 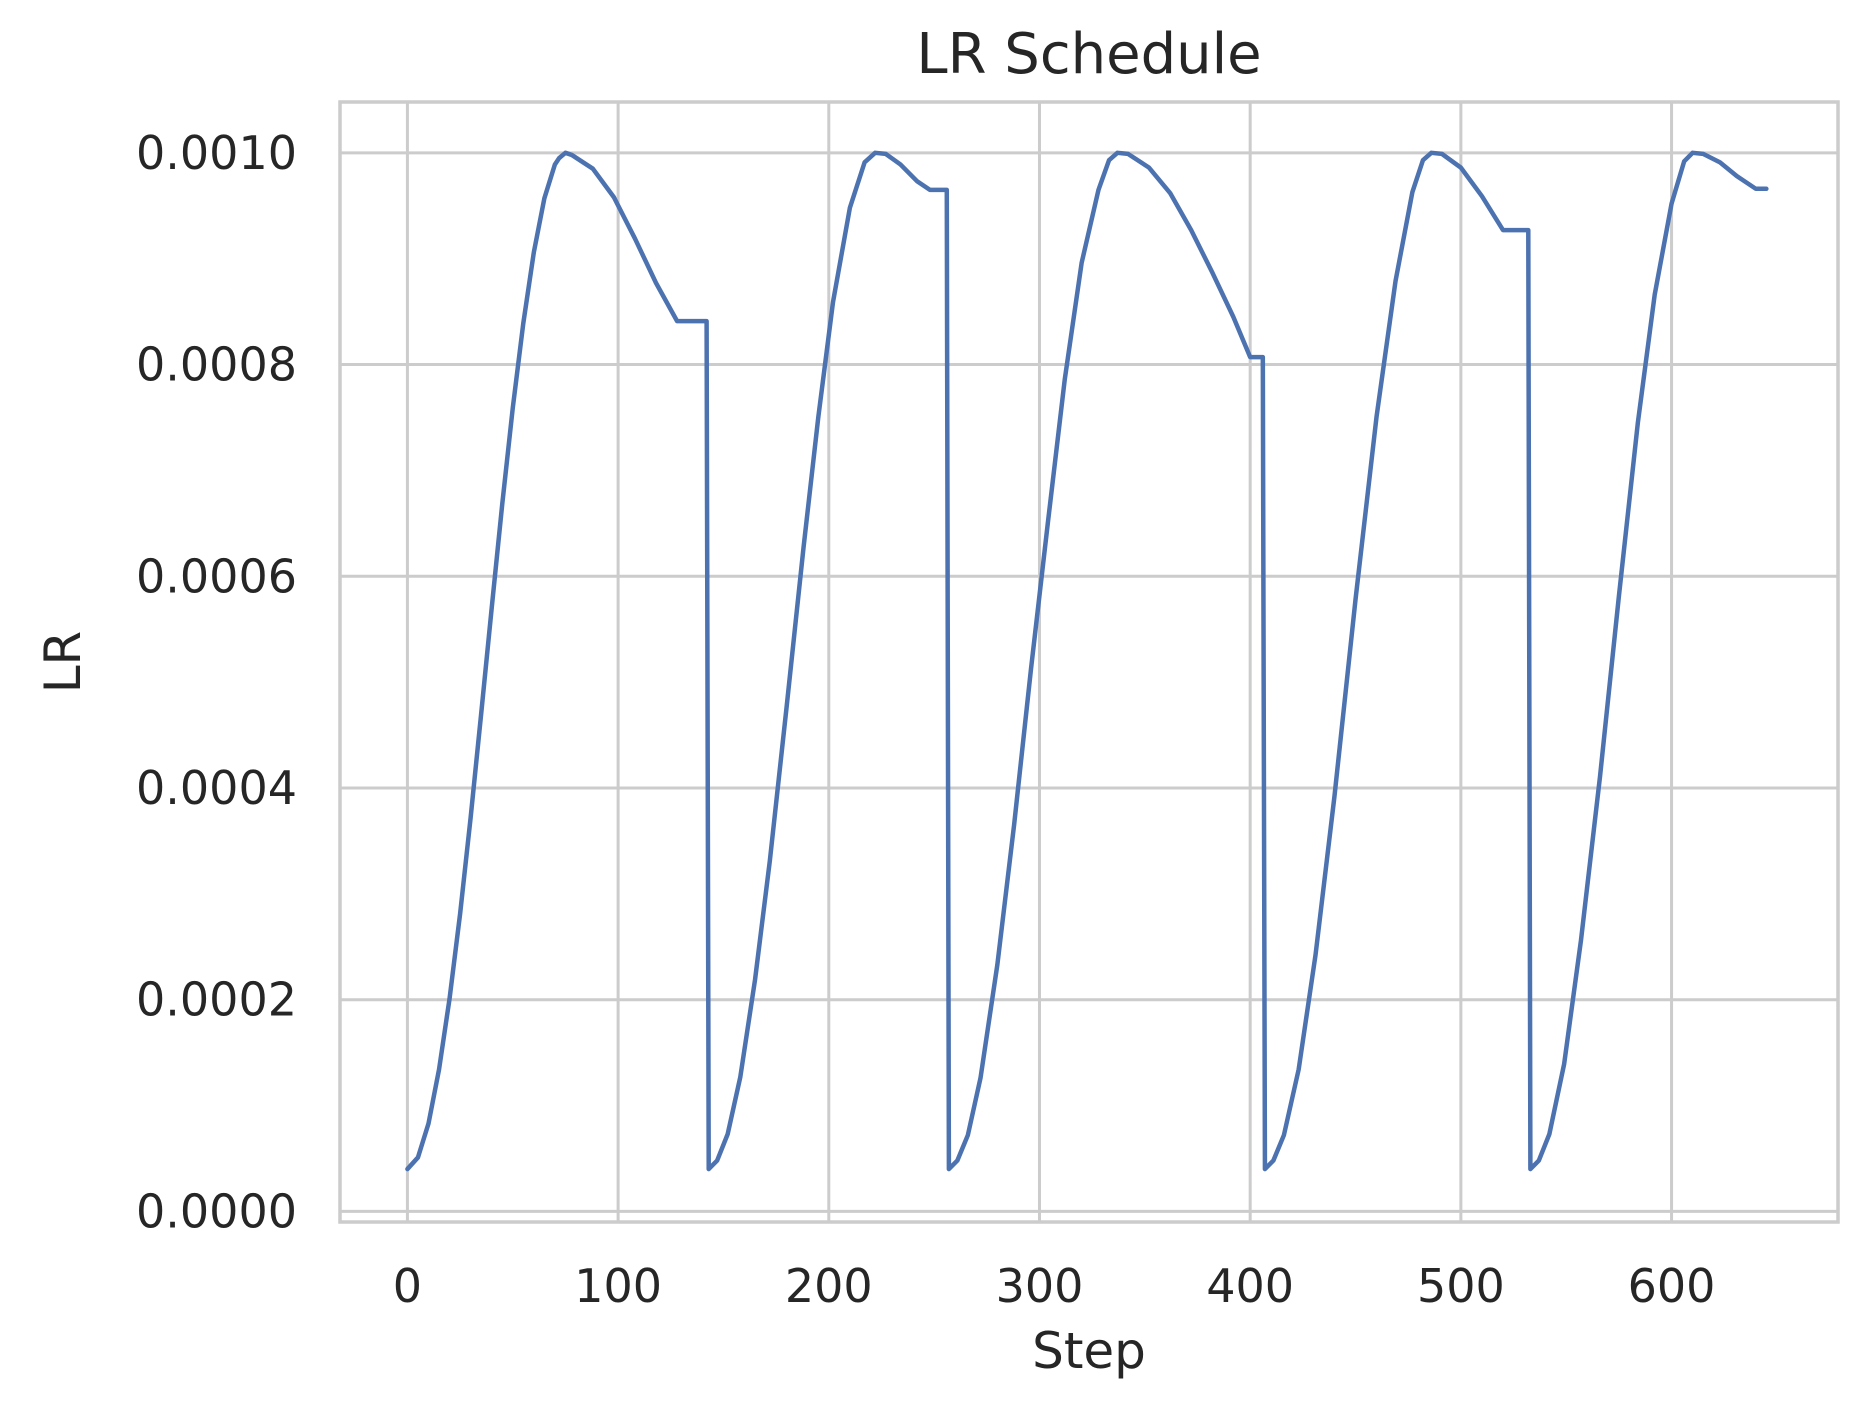 I want to click on chart-title: LR Schedule, so click(x=1088, y=54).